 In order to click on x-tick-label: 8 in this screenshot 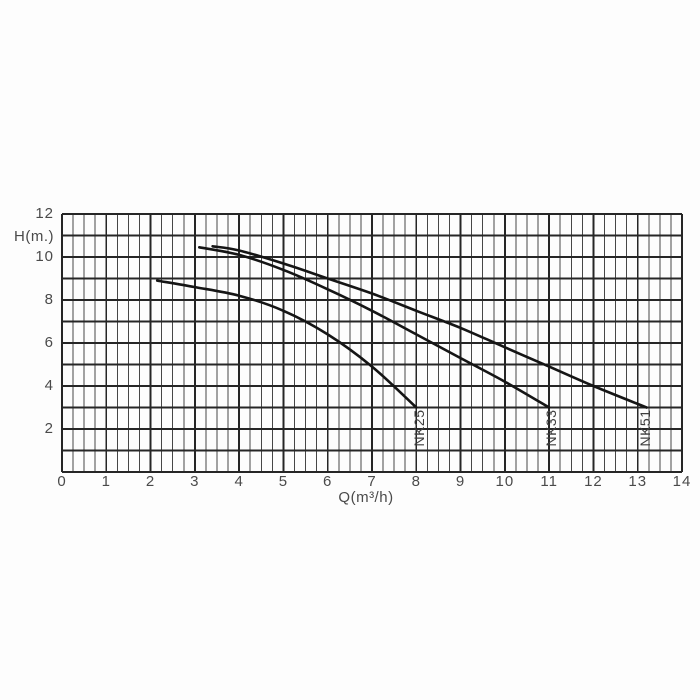, I will do `click(416, 481)`.